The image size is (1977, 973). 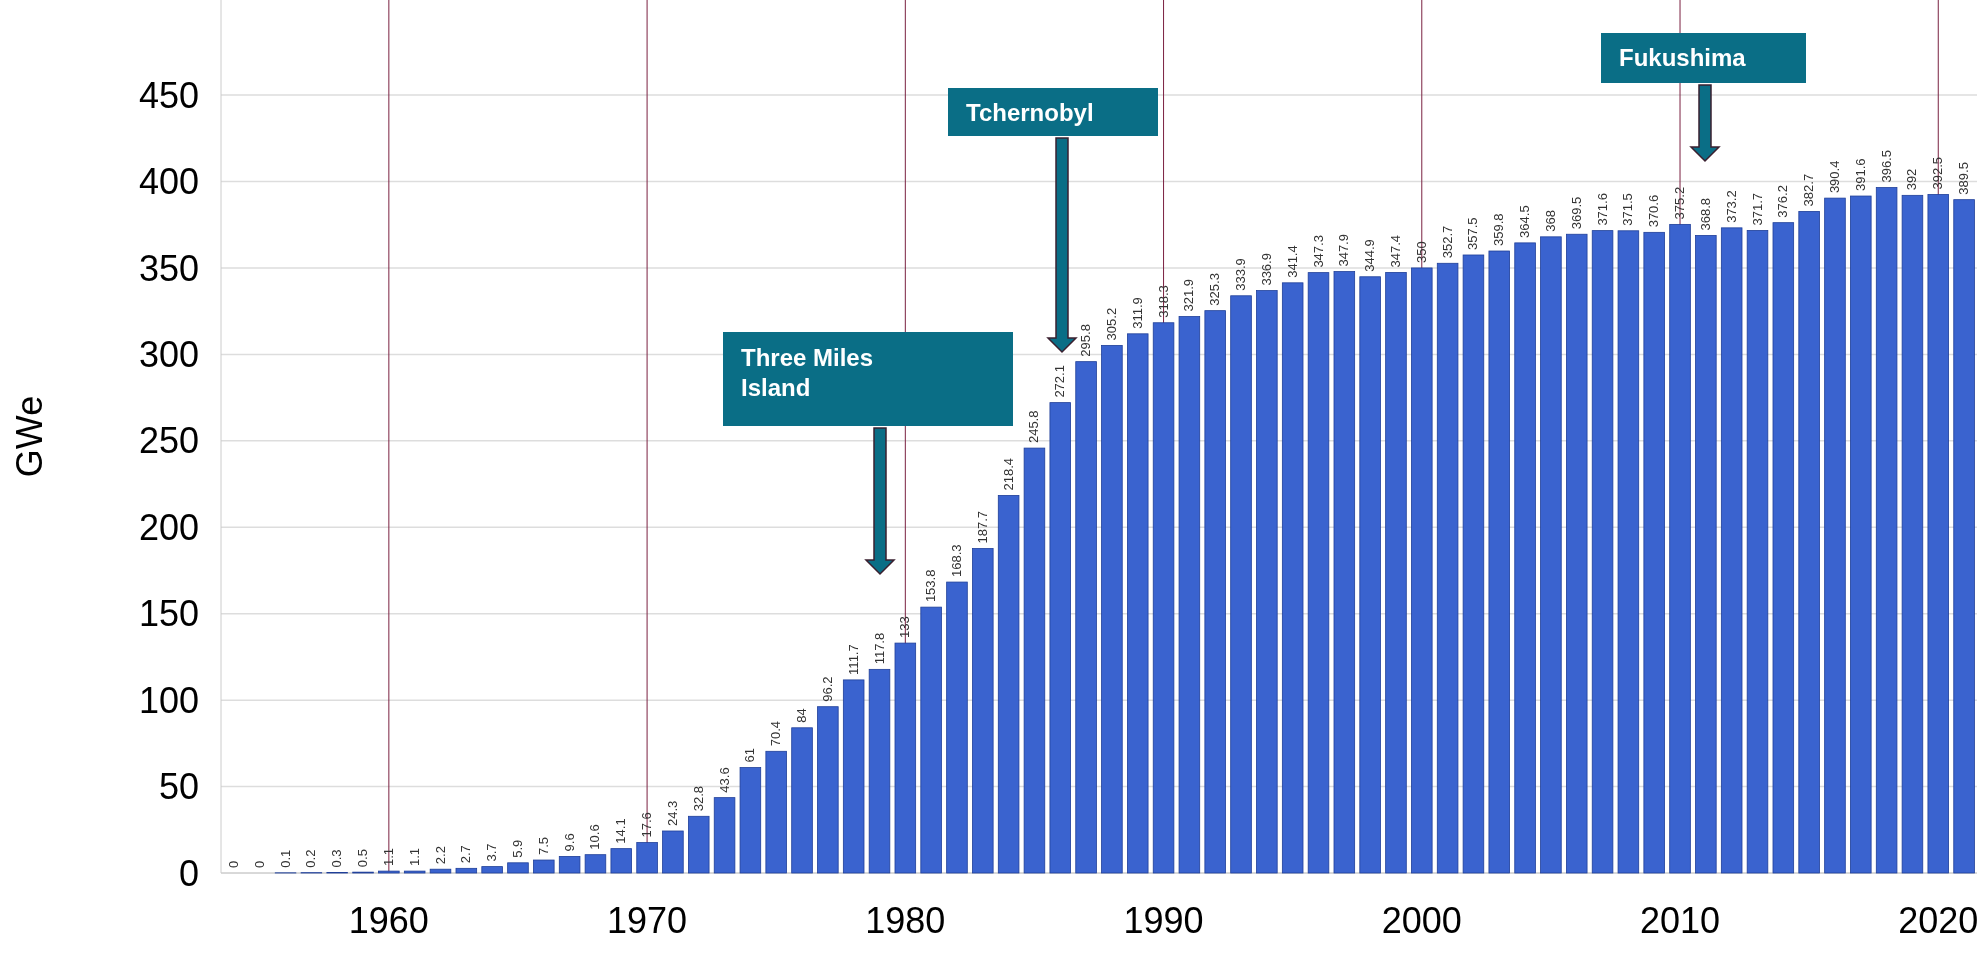 I want to click on data-label: 153.8, so click(x=931, y=586).